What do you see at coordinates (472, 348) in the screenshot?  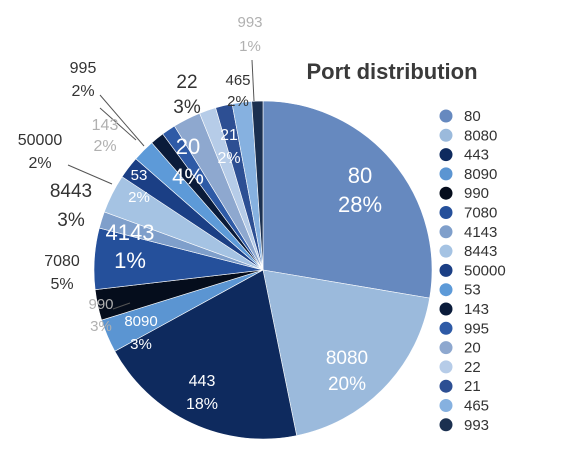 I see `legend-label-20: 20` at bounding box center [472, 348].